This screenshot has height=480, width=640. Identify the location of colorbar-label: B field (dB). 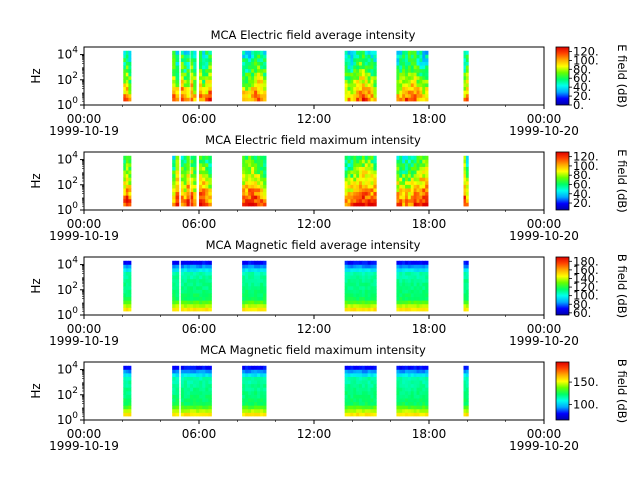
(622, 286).